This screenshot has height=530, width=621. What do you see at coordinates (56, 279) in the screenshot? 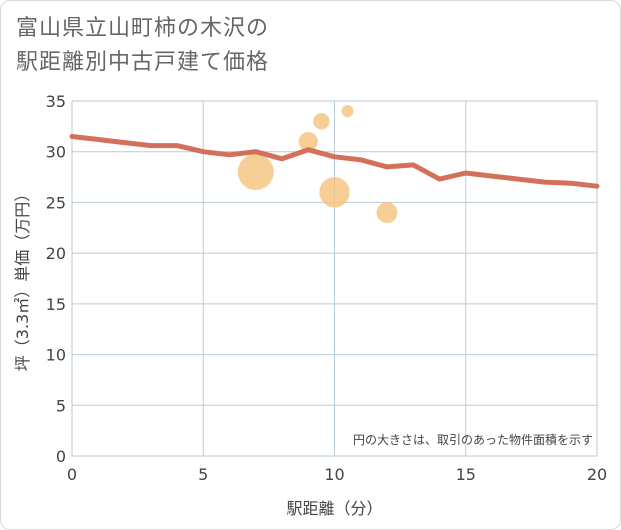
I see `y-axis-ticks: 0 5 10 15 20 25 30 35` at bounding box center [56, 279].